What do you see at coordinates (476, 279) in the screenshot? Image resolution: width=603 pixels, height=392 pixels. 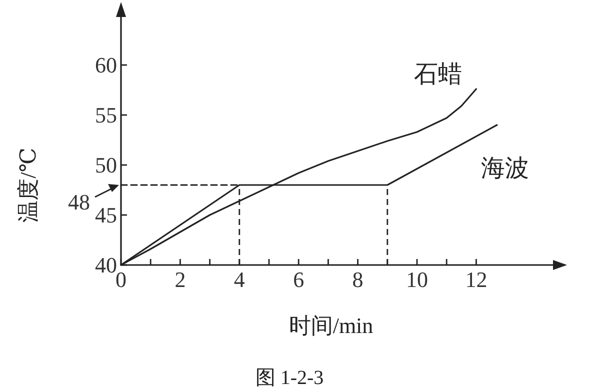 I see `x-tick-label: 12` at bounding box center [476, 279].